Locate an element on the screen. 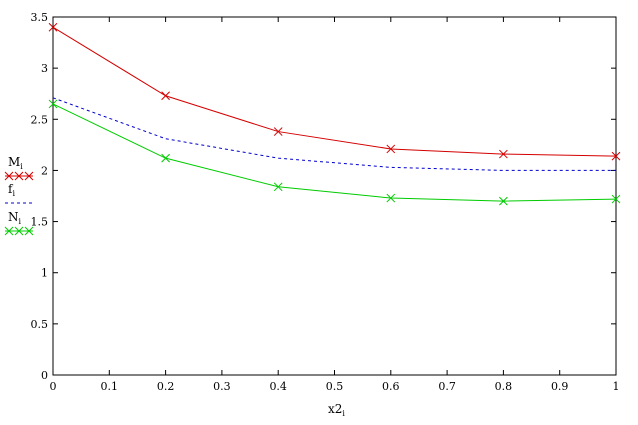  x-tick-label: 1 is located at coordinates (616, 386).